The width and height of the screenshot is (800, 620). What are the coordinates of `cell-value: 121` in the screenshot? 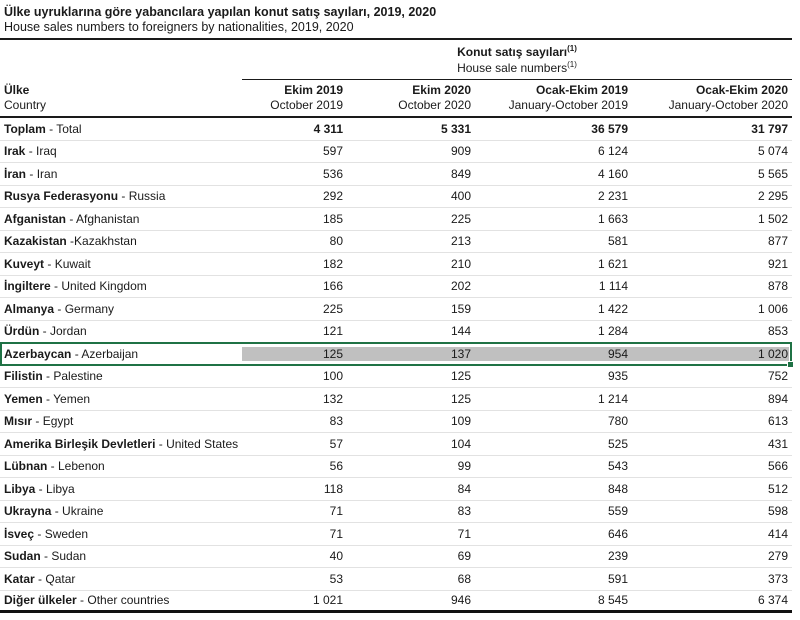 It's located at (332, 331).